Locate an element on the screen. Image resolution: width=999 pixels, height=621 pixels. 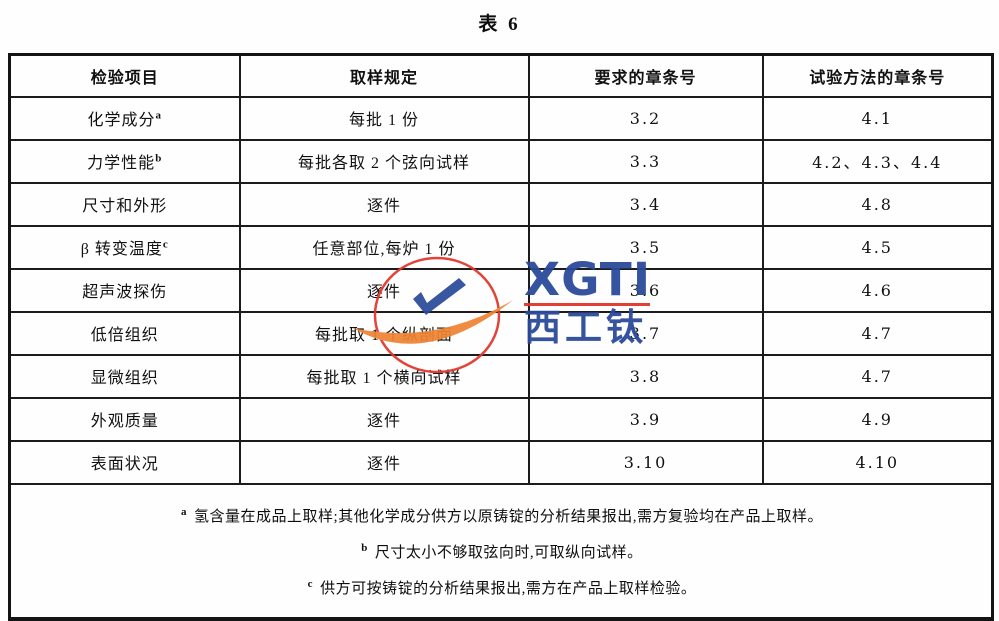
cell-inspection-item: 低倍组织 is located at coordinates (124, 333).